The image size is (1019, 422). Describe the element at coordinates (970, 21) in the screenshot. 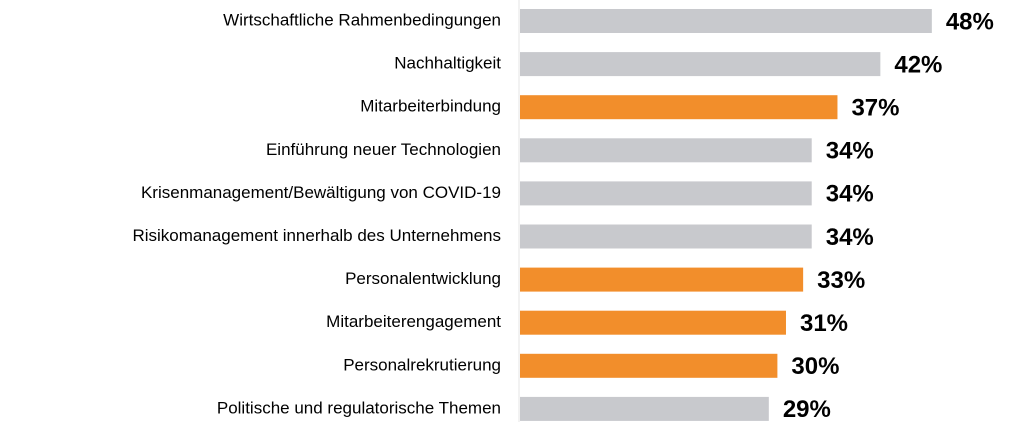

I see `value-label: 48%` at that location.